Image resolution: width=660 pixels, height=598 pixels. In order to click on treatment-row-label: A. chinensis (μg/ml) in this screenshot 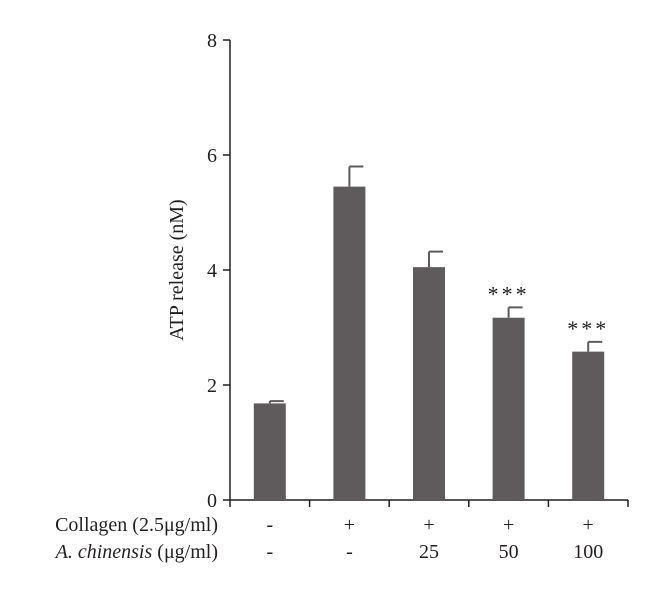, I will do `click(136, 552)`.